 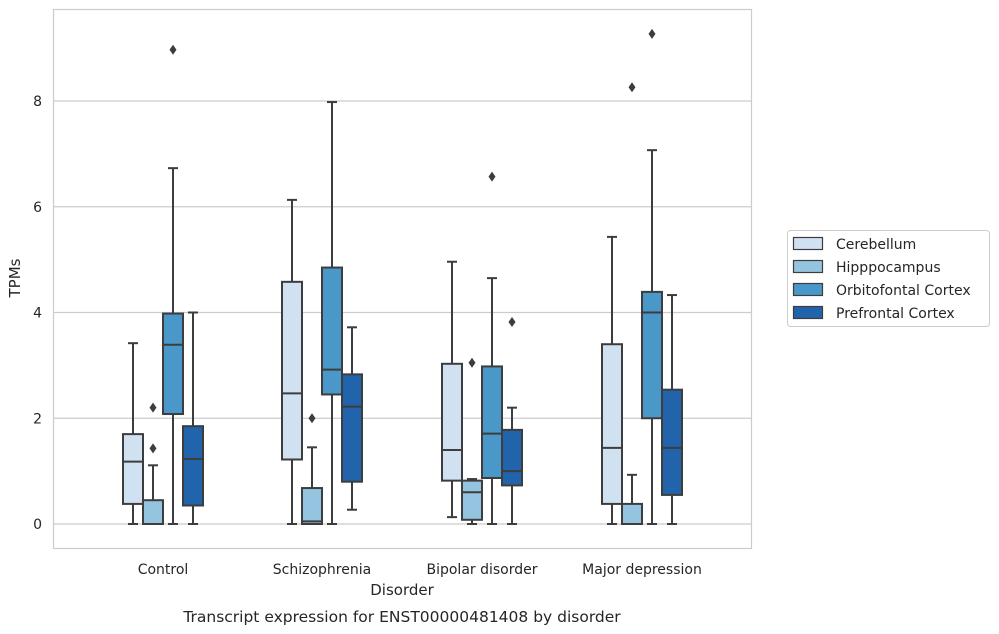 I want to click on box-schizophrenia-prefrontal-cortex, so click(x=352, y=418).